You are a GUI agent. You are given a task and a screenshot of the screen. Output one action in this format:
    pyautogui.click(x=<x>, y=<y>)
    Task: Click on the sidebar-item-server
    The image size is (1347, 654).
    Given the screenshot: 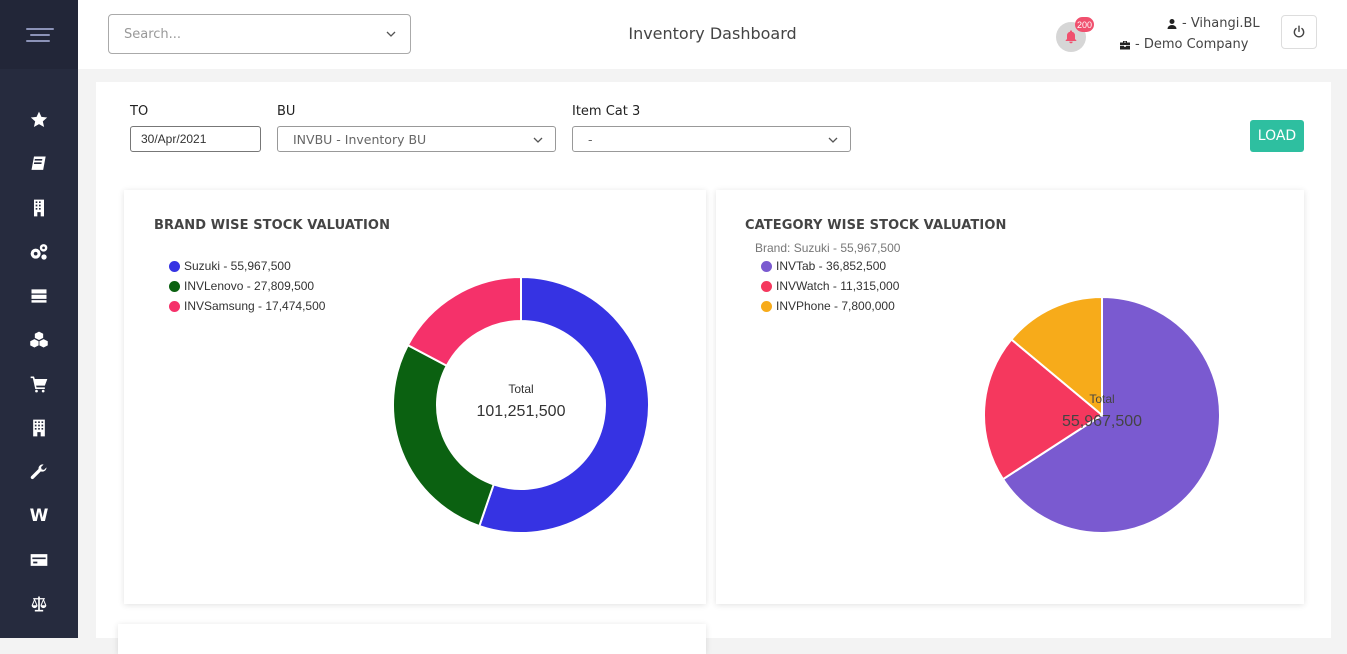 What is the action you would take?
    pyautogui.click(x=39, y=296)
    